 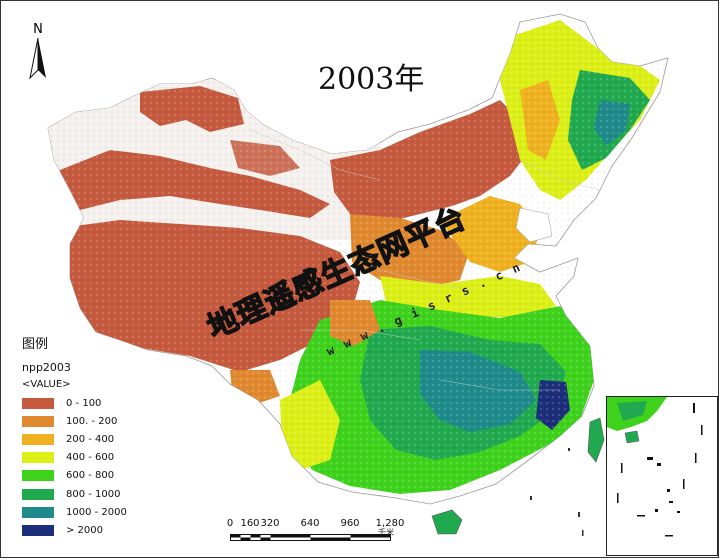 I want to click on scale-tick-label: 320, so click(x=270, y=523).